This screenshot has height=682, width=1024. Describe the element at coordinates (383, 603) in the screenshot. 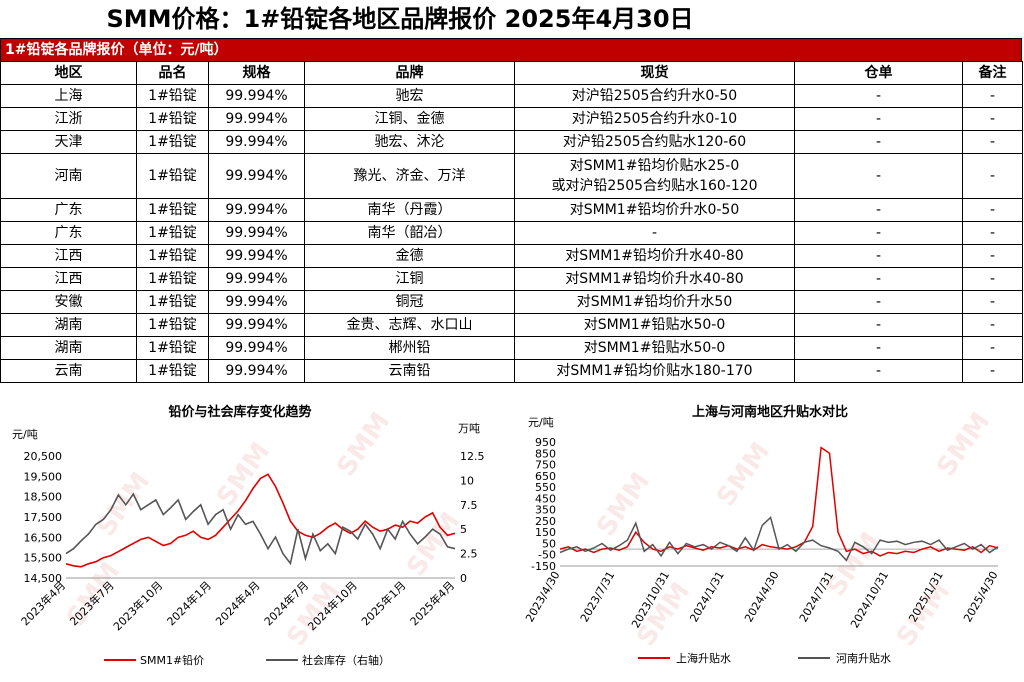

I see `x-tick-label: 2025年1月` at that location.